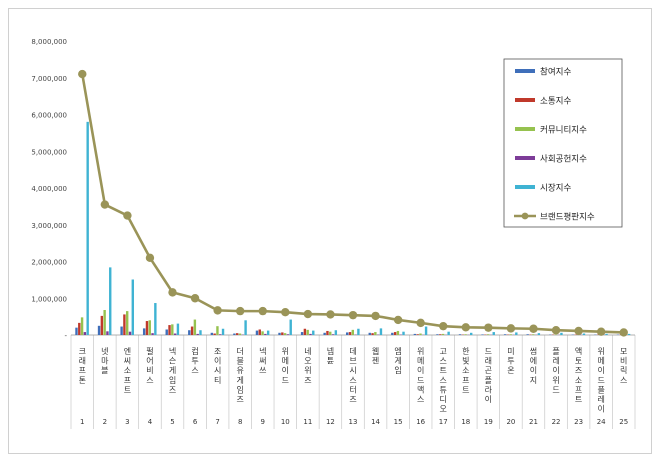 The height and width of the screenshot is (462, 660). What do you see at coordinates (240, 370) in the screenshot?
I see `x-category-char: 유` at bounding box center [240, 370].